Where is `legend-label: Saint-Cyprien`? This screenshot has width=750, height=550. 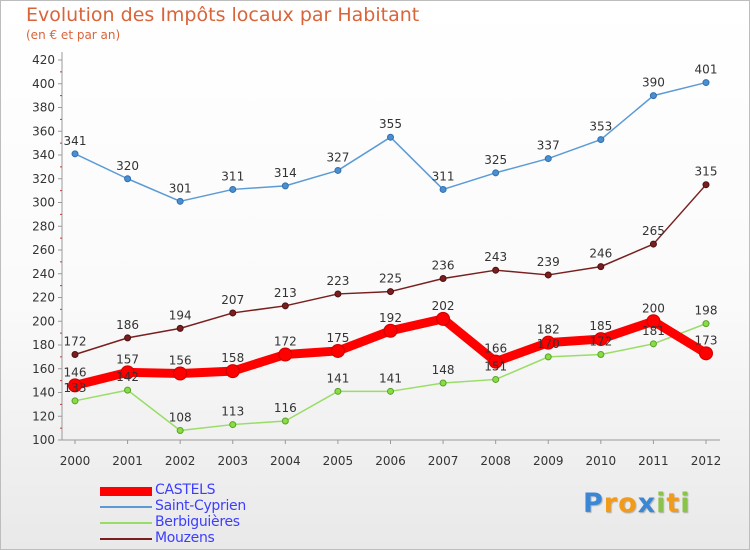 legend-label: Saint-Cyprien is located at coordinates (200, 506).